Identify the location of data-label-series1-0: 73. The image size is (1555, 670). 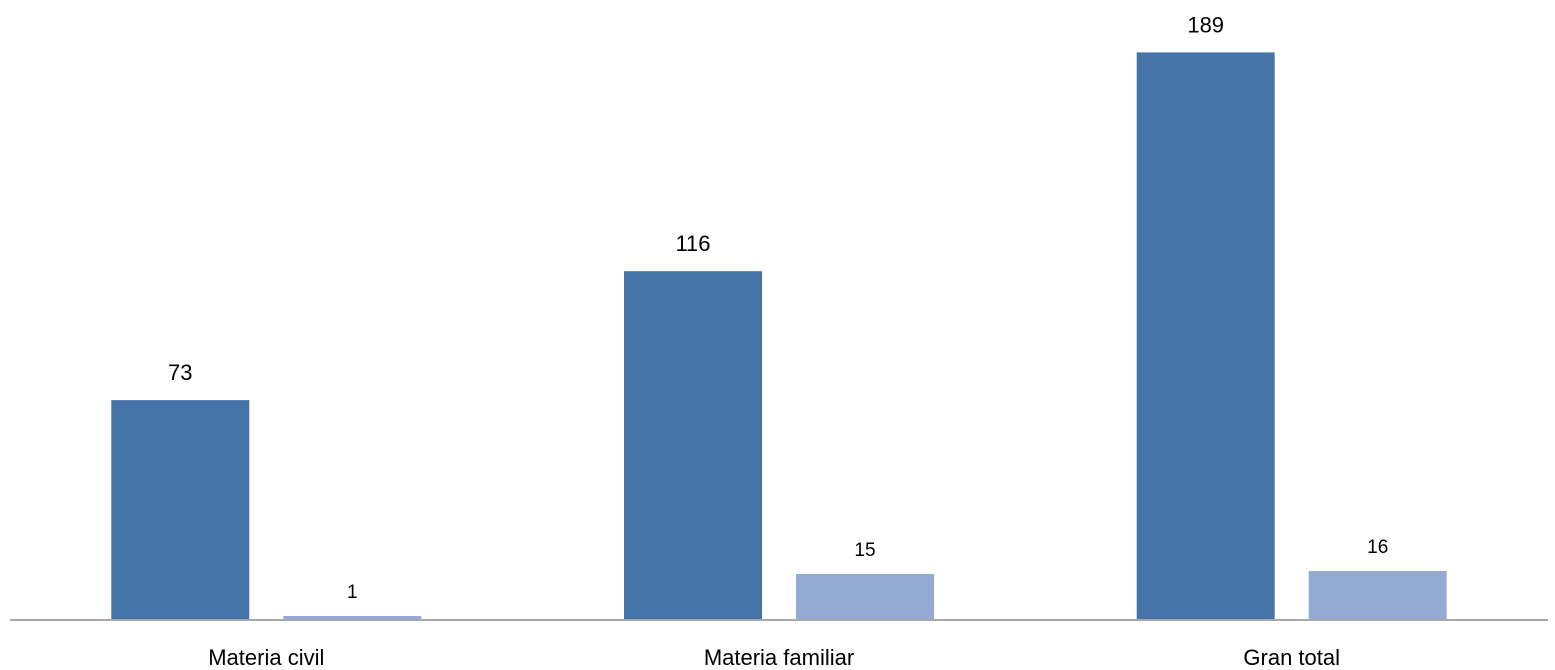
(180, 372).